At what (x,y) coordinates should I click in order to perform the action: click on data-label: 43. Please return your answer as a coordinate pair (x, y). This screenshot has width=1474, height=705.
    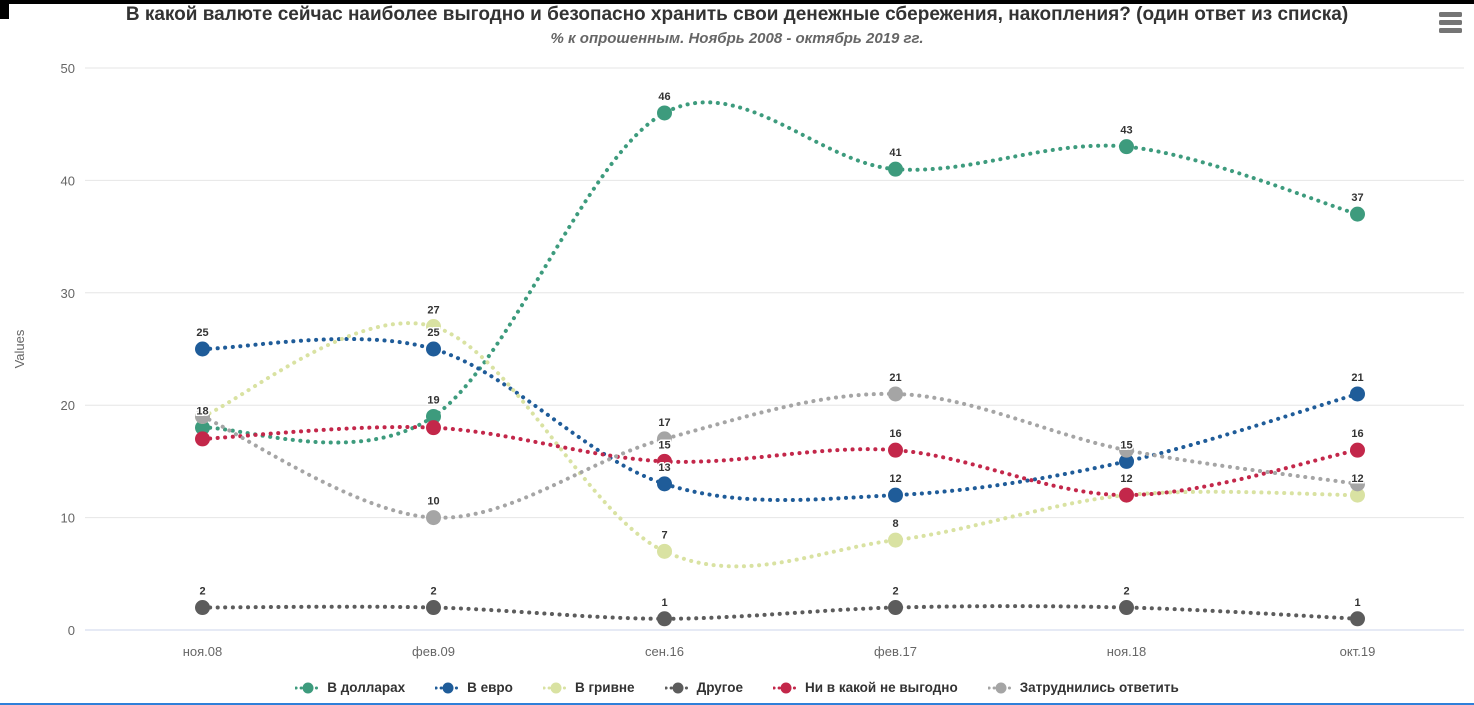
    Looking at the image, I should click on (1126, 131).